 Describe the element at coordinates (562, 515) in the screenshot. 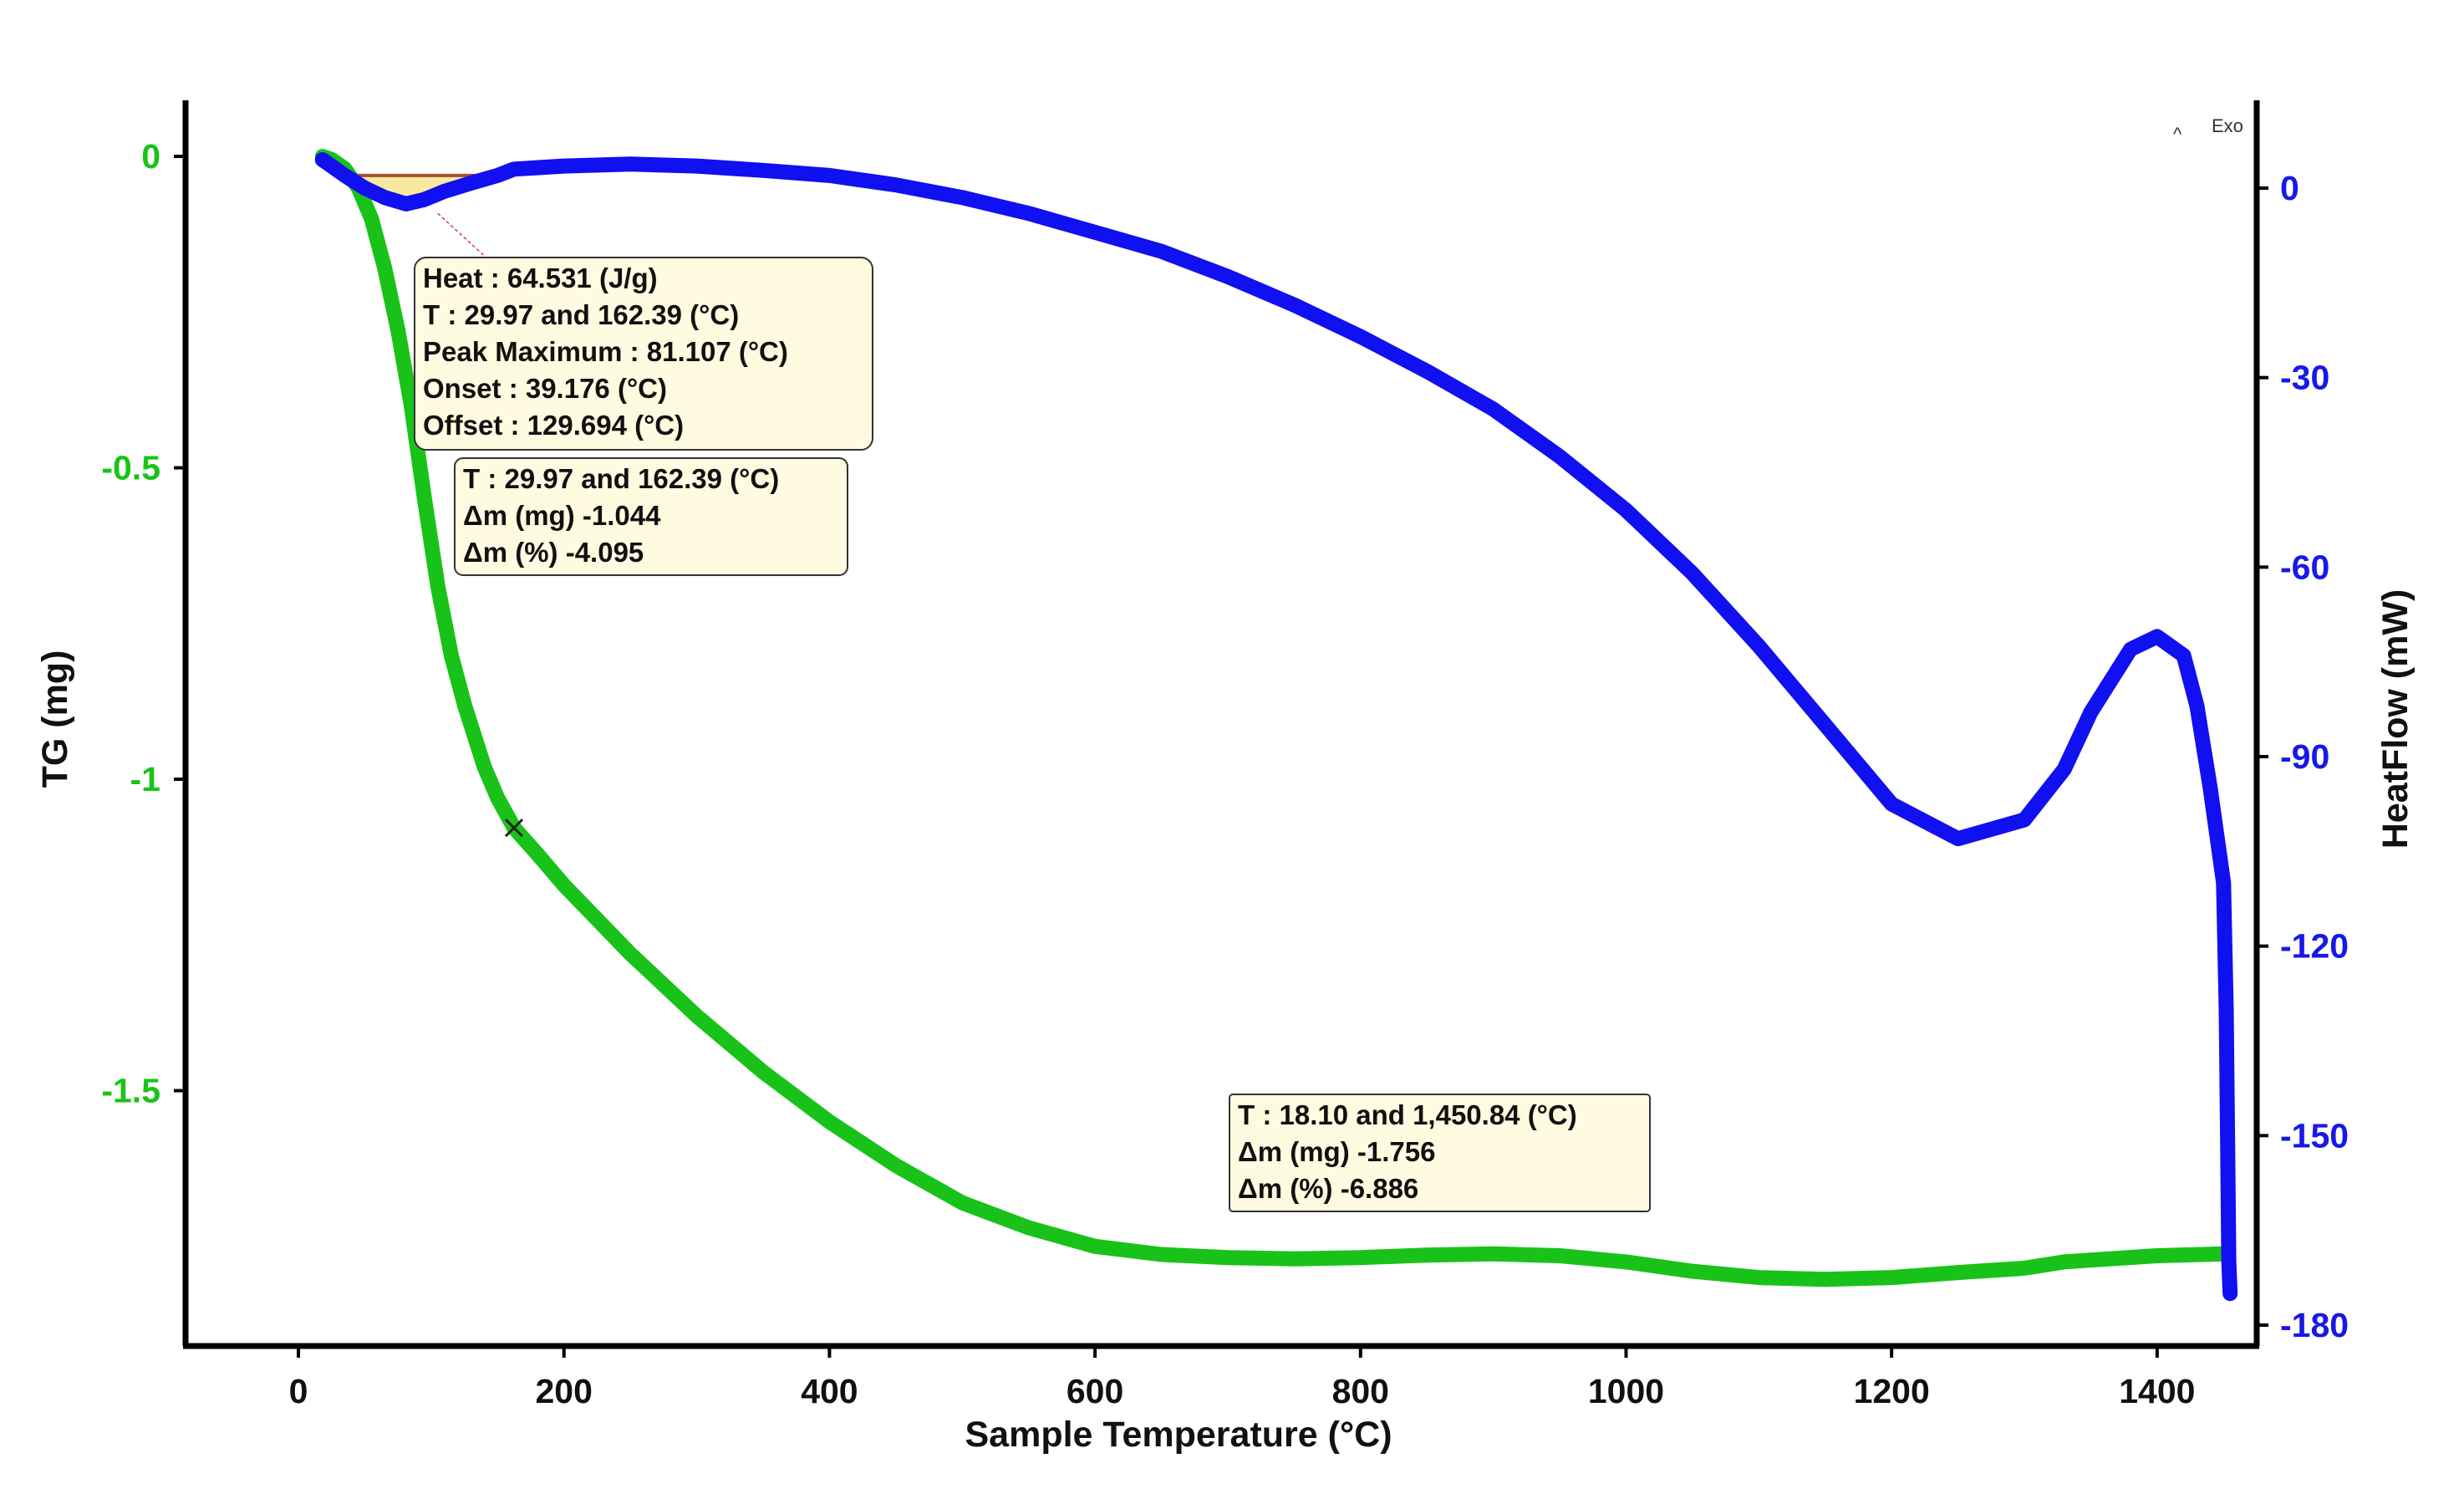

I see `annotation-line: Δm (mg) -1.044` at that location.